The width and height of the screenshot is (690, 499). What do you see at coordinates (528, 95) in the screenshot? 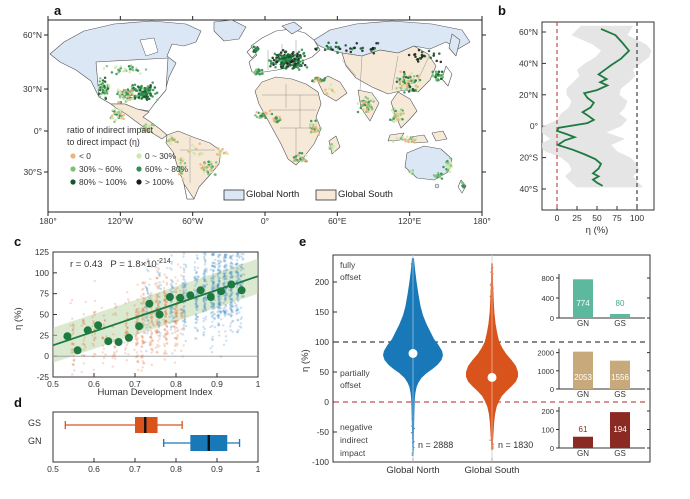
I see `svg-text: 20°N` at bounding box center [528, 95].